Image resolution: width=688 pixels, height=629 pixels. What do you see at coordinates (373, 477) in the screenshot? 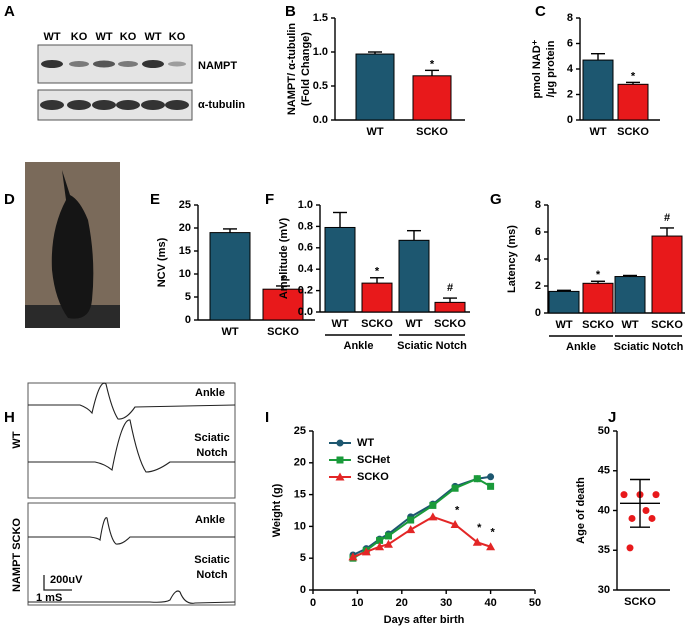
I see `legend-label: SCKO` at bounding box center [373, 477].